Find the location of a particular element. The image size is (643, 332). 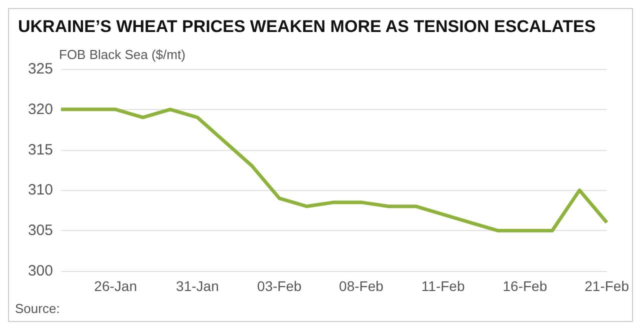

x-tick-label: 26-Jan is located at coordinates (115, 286).